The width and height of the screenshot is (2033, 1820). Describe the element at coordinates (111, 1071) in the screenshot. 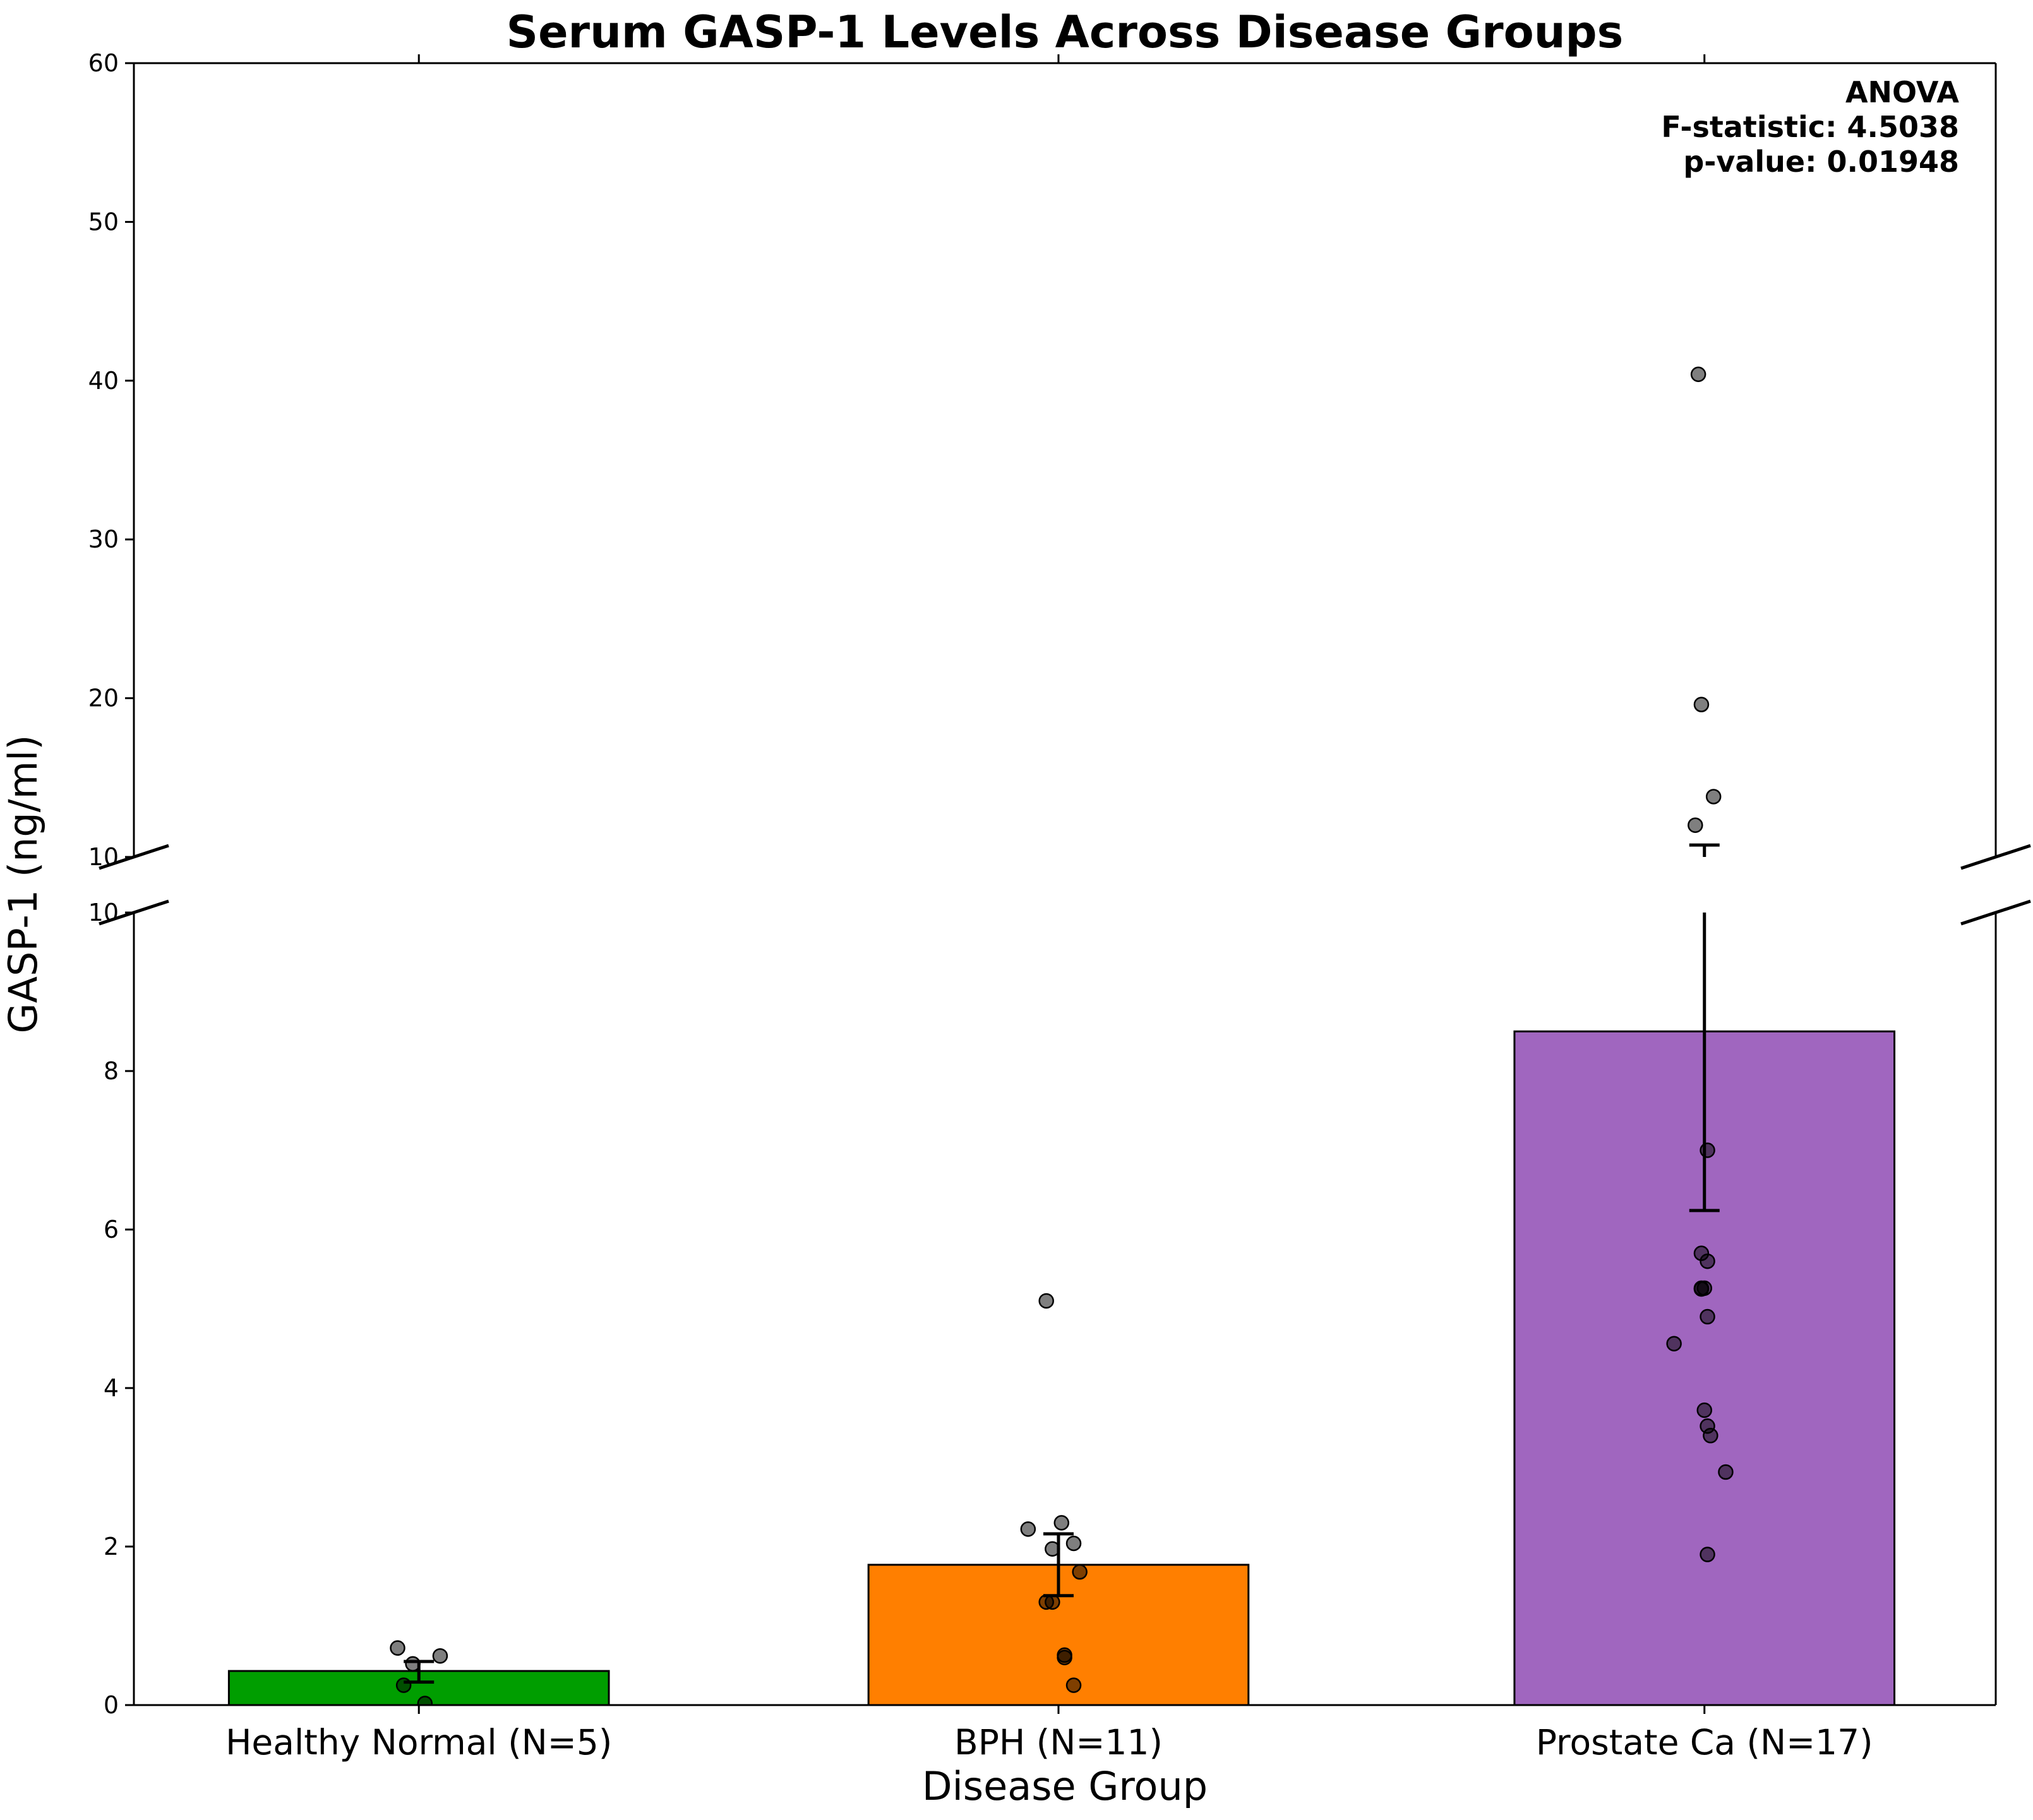

I see `lower-y-tick-label: 8` at that location.